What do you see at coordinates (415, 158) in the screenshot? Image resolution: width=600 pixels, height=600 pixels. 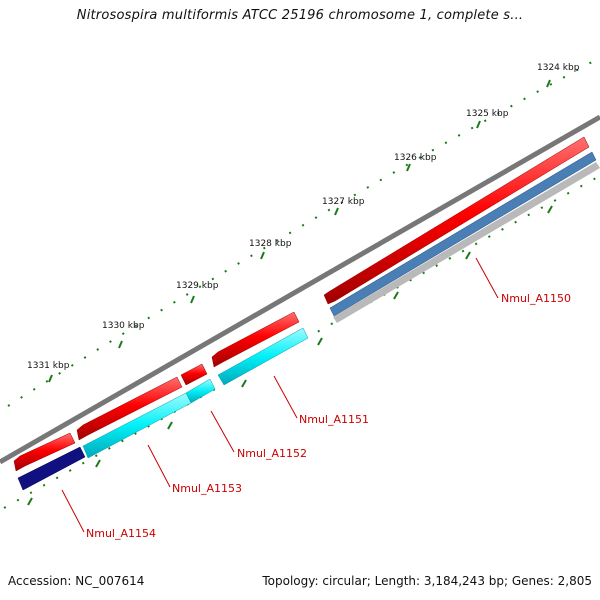 I see `tick-label-1326: 1326 kbp` at bounding box center [415, 158].